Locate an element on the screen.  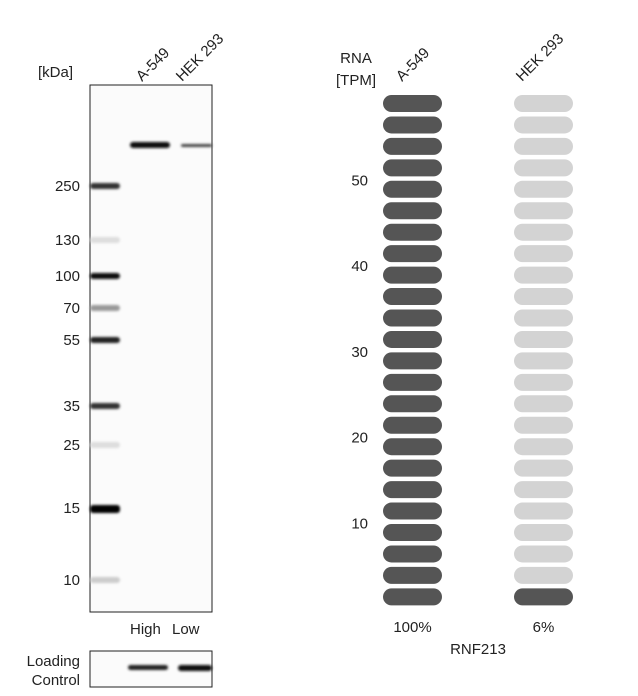
sample-bands is located at coordinates (170, 406).